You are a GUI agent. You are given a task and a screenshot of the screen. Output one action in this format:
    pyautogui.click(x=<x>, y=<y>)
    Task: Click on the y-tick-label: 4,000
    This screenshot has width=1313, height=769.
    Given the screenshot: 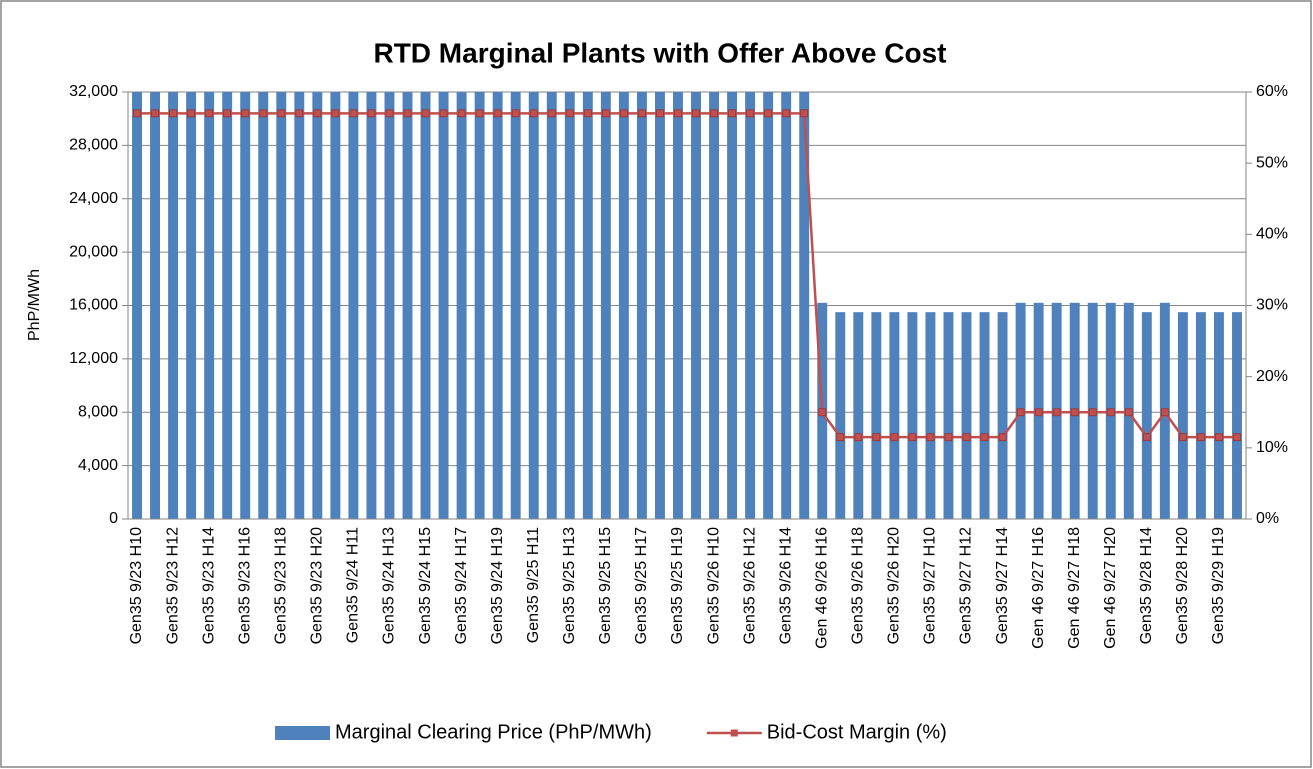 What is the action you would take?
    pyautogui.click(x=98, y=465)
    